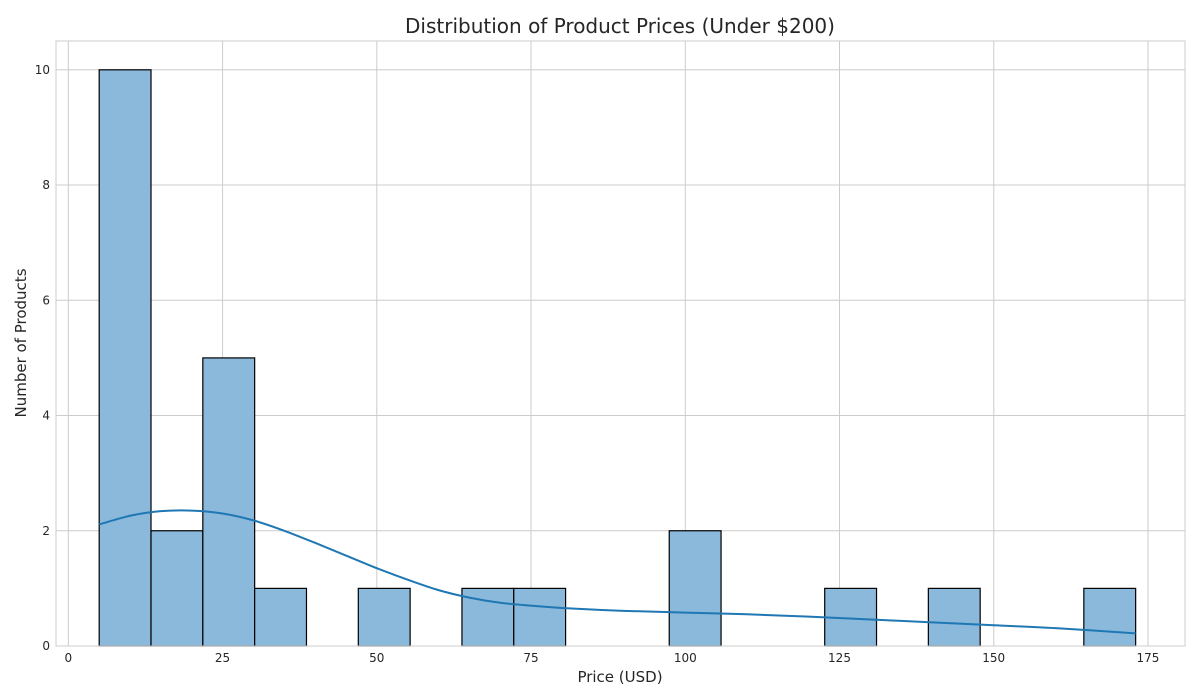 Image resolution: width=1200 pixels, height=700 pixels. Describe the element at coordinates (839, 658) in the screenshot. I see `x-tick-label: 125` at that location.